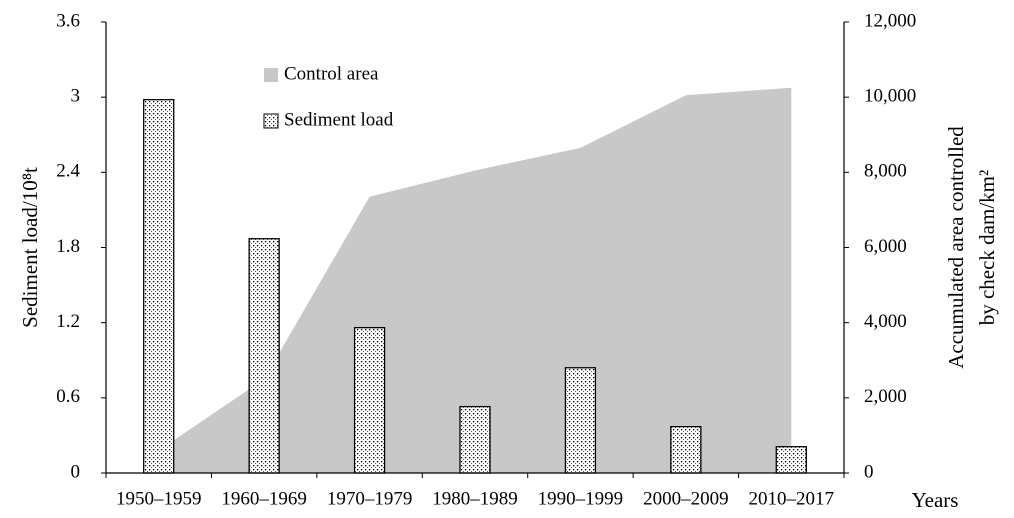 Image resolution: width=1014 pixels, height=518 pixels. I want to click on y2-tick-label: 8,000, so click(885, 171).